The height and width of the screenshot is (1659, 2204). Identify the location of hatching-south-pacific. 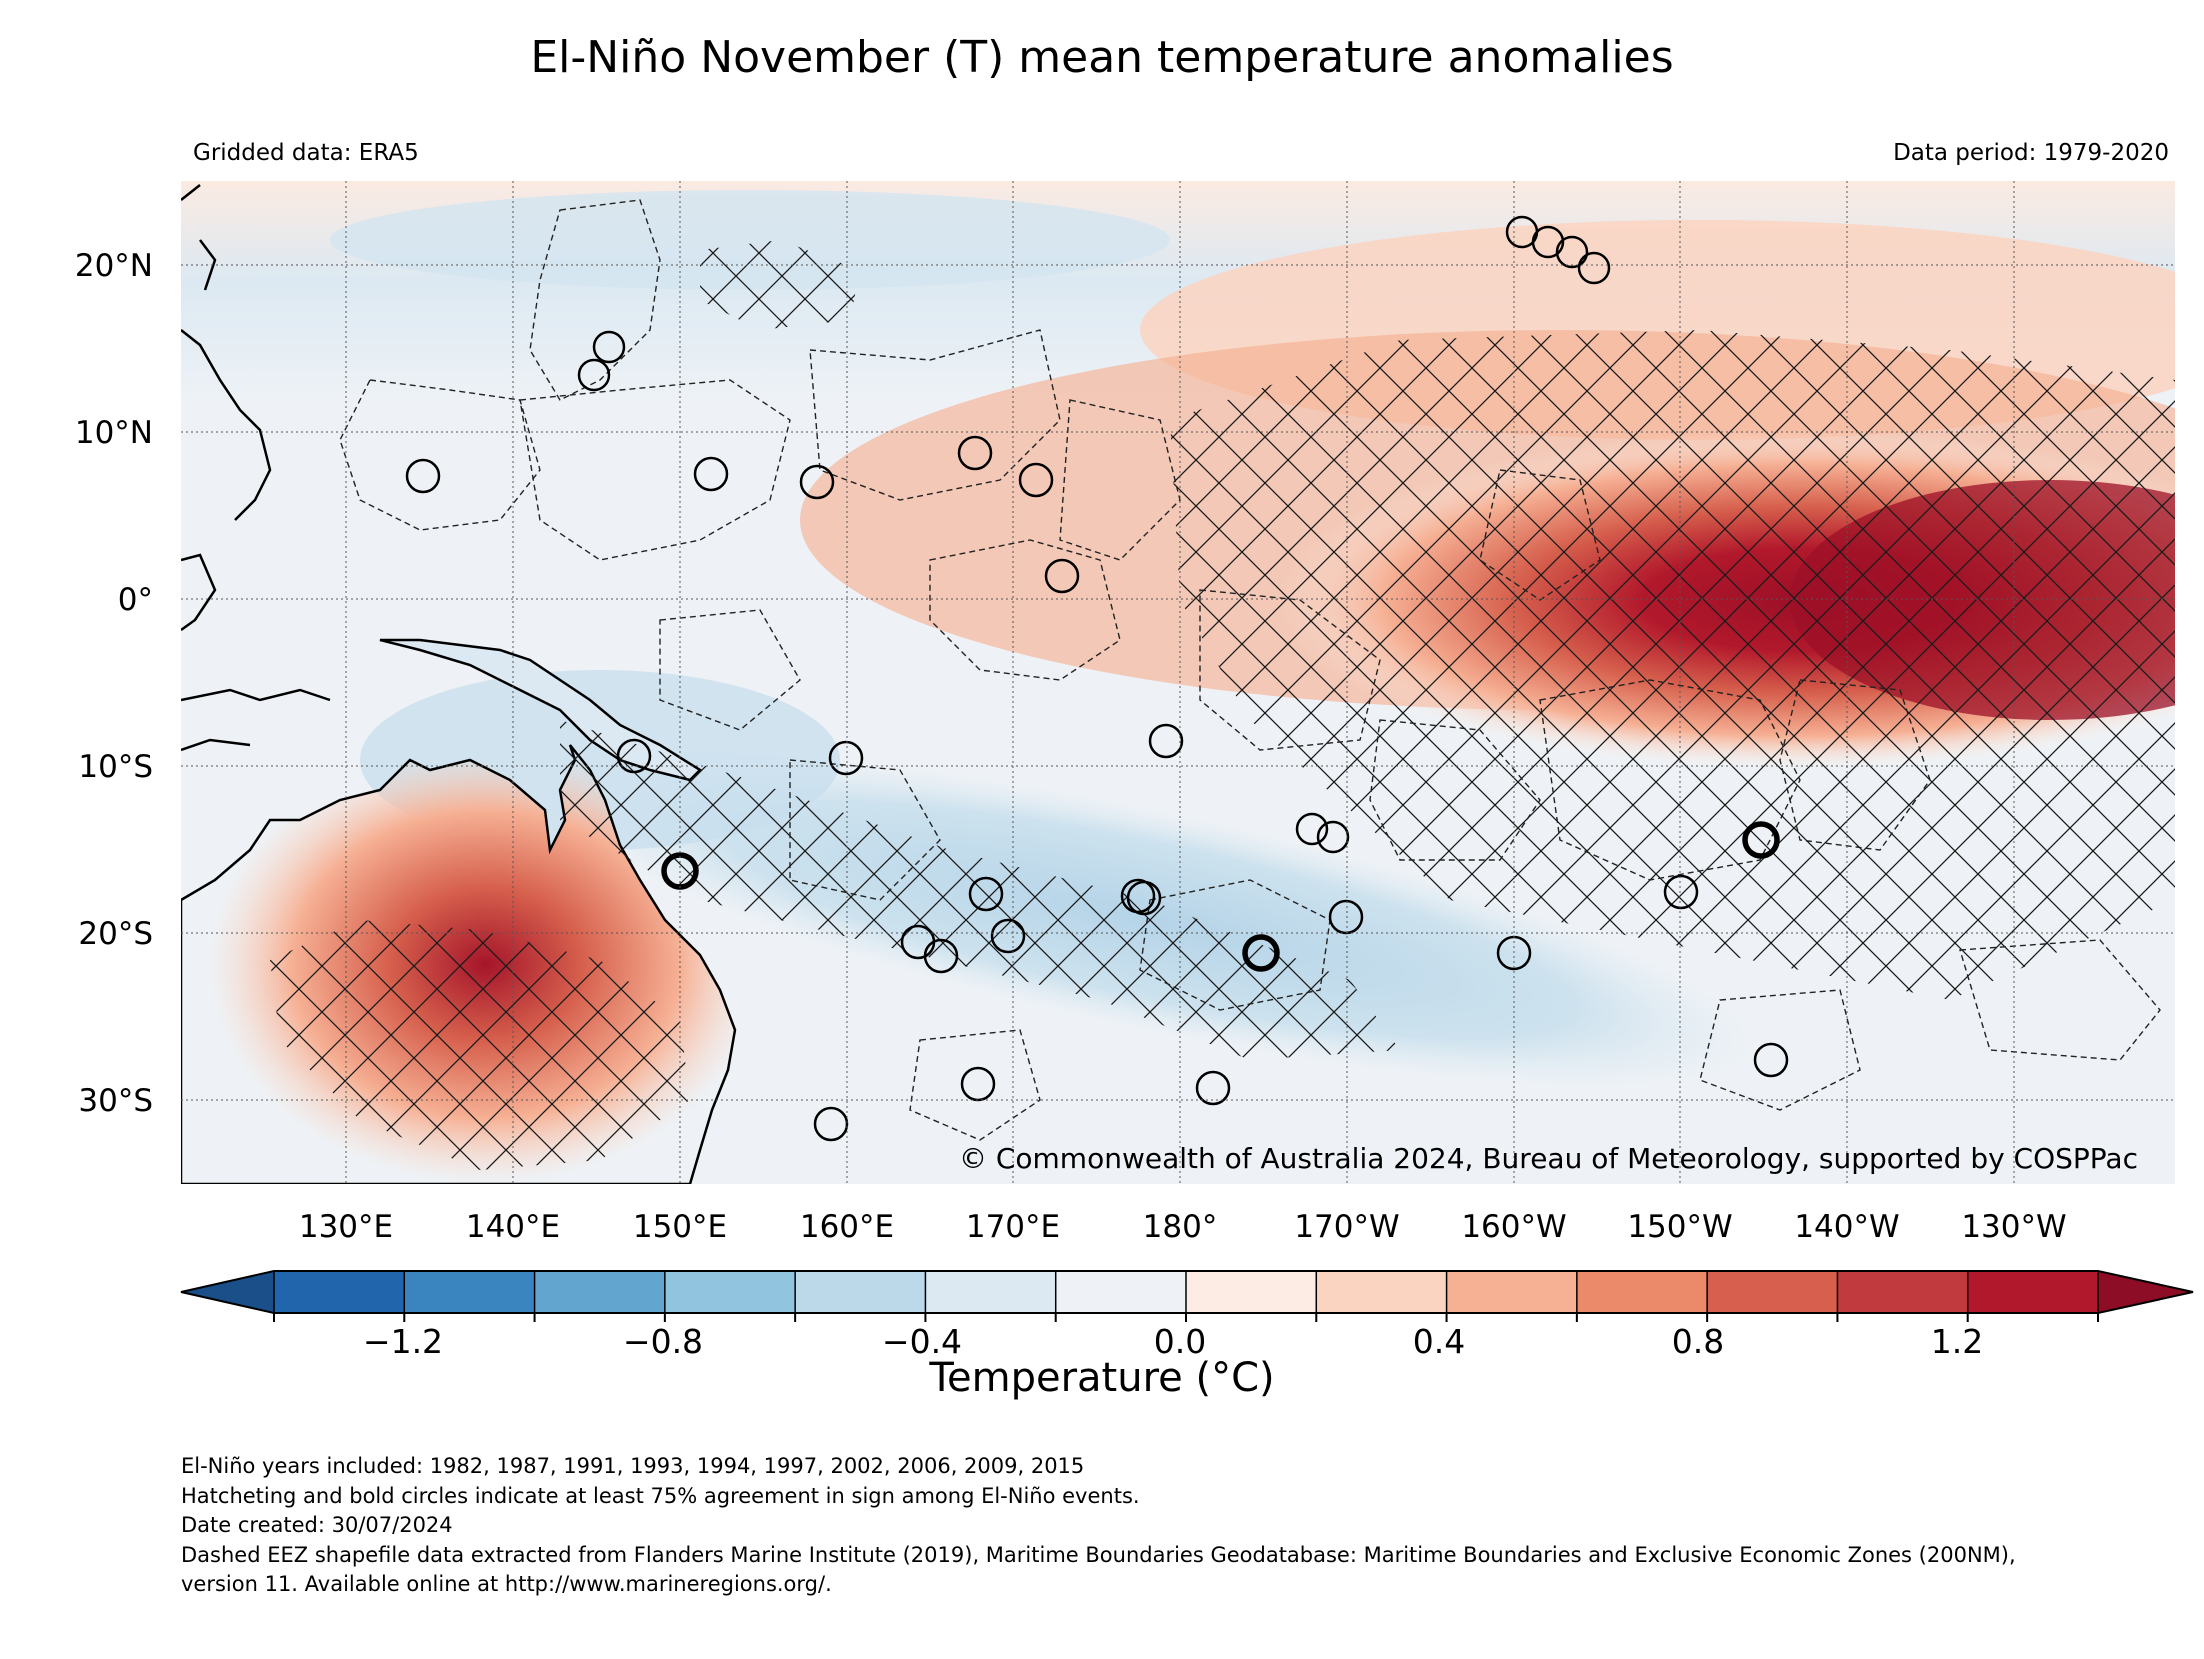
(980, 890).